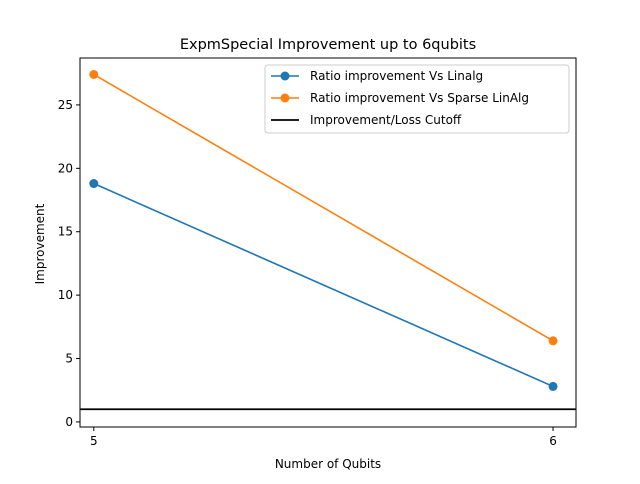 This screenshot has height=484, width=640. Describe the element at coordinates (69, 422) in the screenshot. I see `y-tick-label: 0` at that location.